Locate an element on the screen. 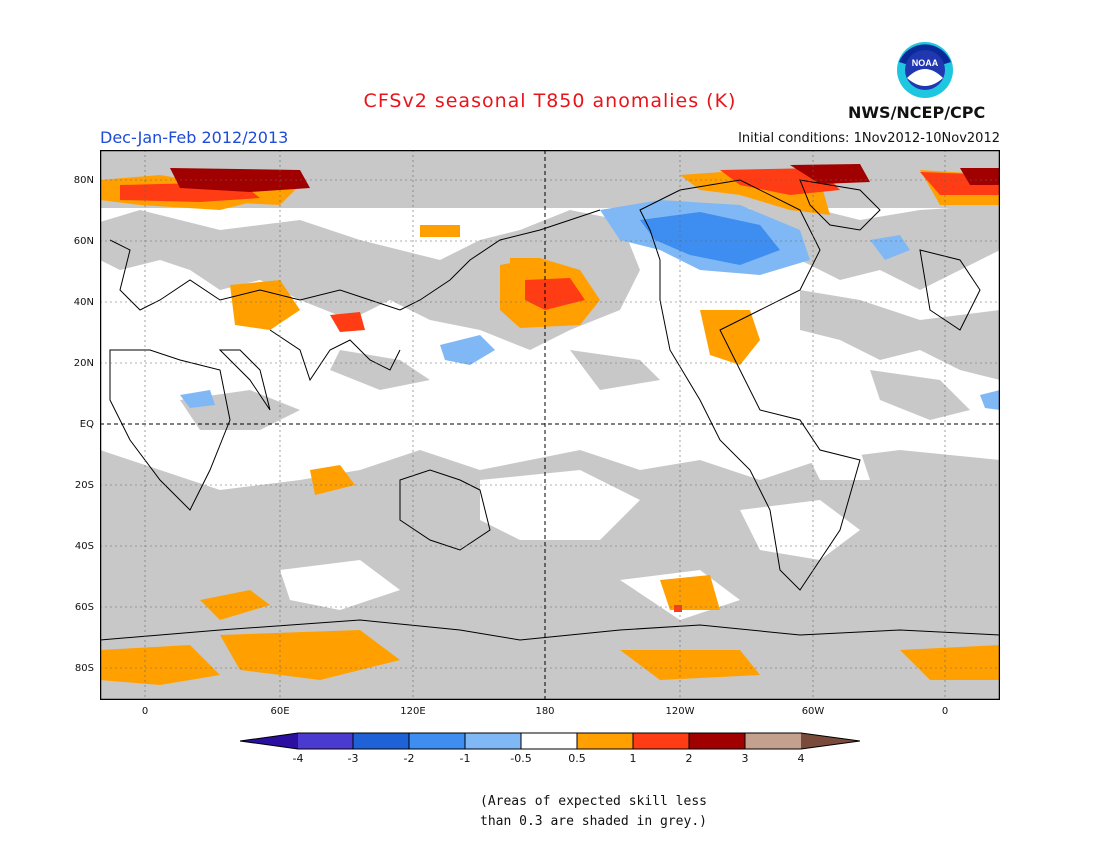 This screenshot has width=1100, height=850. colorbar-label: 3 is located at coordinates (745, 758).